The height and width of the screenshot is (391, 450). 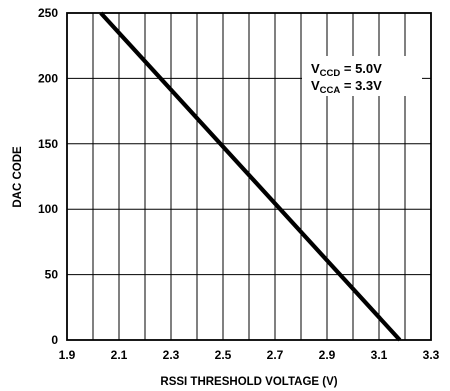 I want to click on x-tick-label: 2.5, so click(x=223, y=355).